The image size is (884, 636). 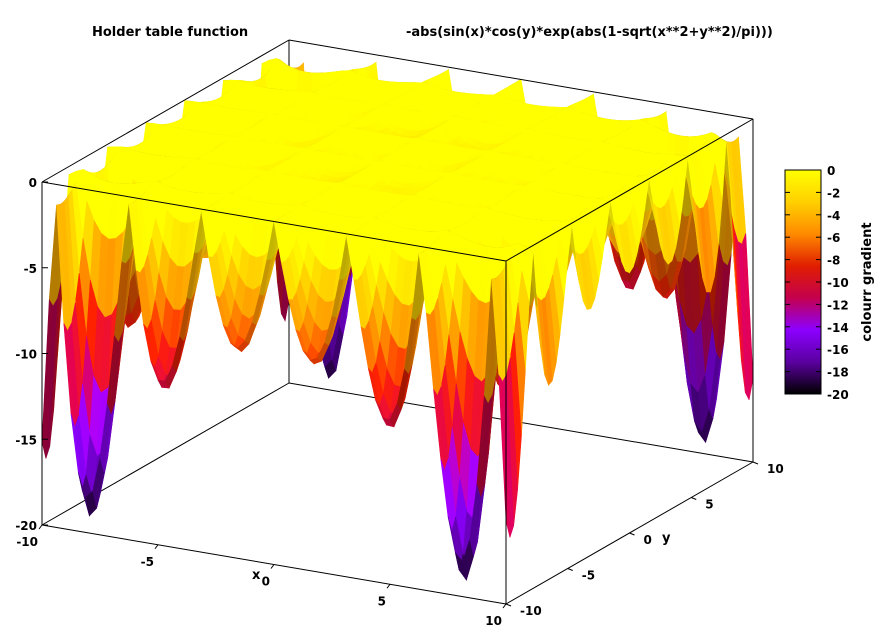 I want to click on colorbar-tick-label: -4, so click(x=833, y=216).